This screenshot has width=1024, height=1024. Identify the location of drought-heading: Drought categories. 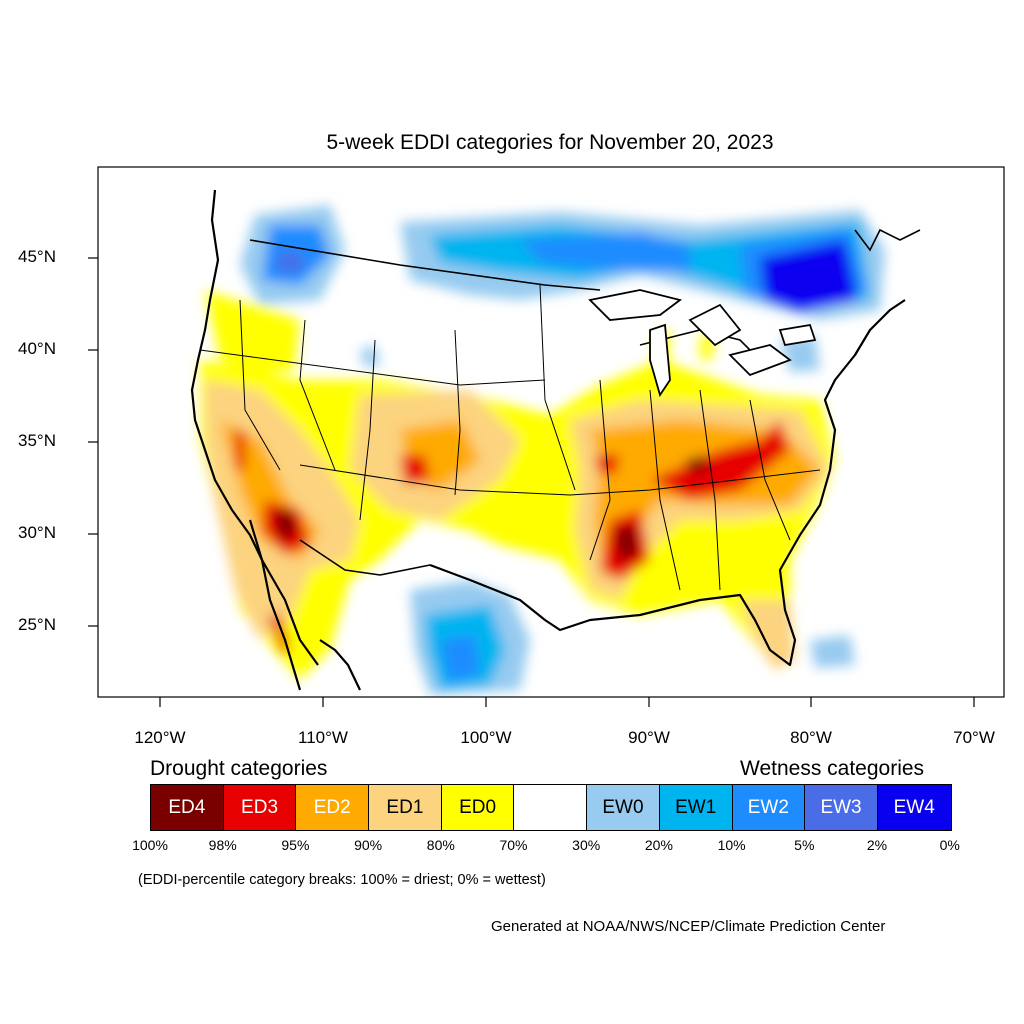
(239, 768).